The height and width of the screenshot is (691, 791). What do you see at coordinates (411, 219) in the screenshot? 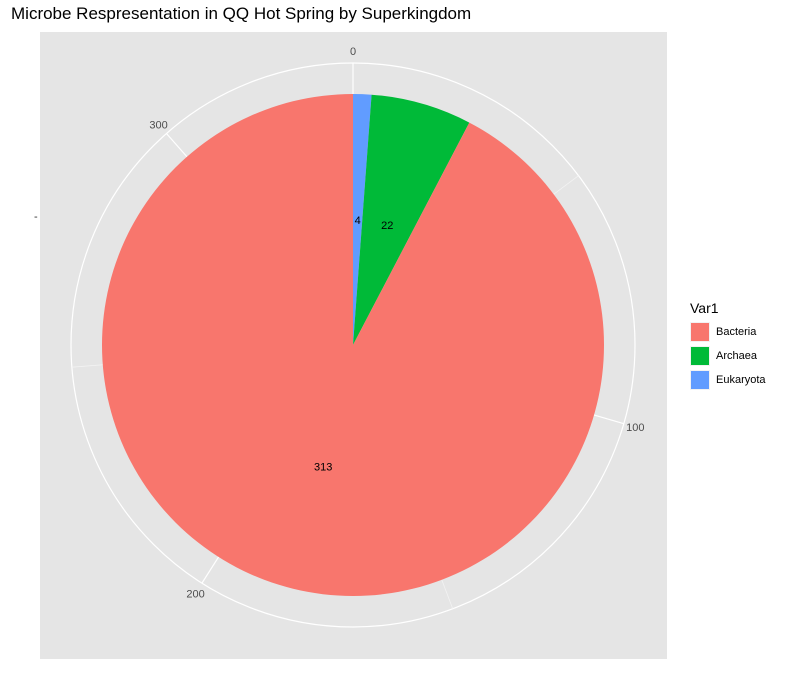
I see `pie-slice-archaea` at bounding box center [411, 219].